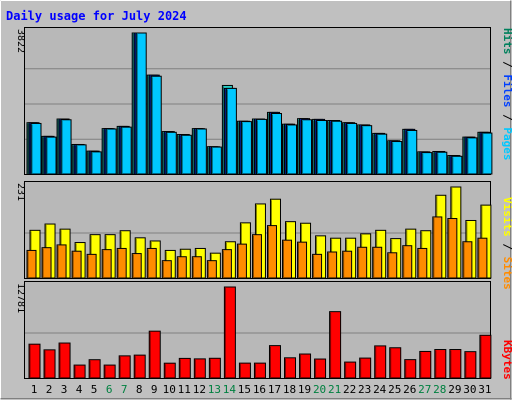  Describe the element at coordinates (214, 389) in the screenshot. I see `day-label: 13` at that location.